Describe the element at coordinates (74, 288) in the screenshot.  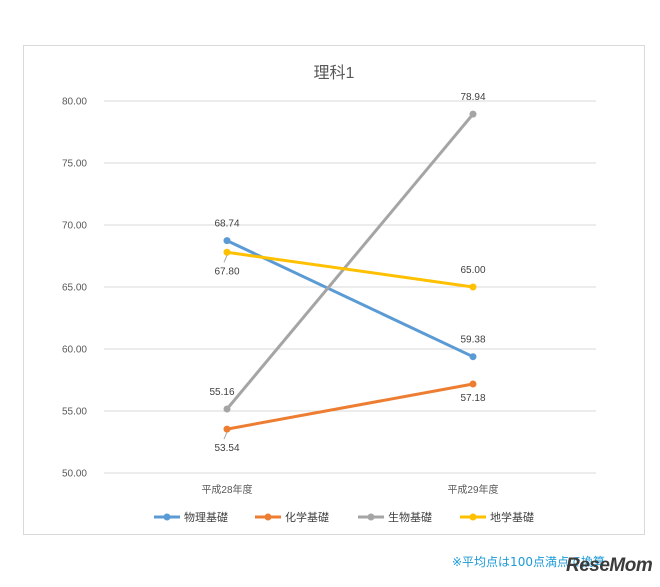
I see `y-tick-label: 65.00` at that location.